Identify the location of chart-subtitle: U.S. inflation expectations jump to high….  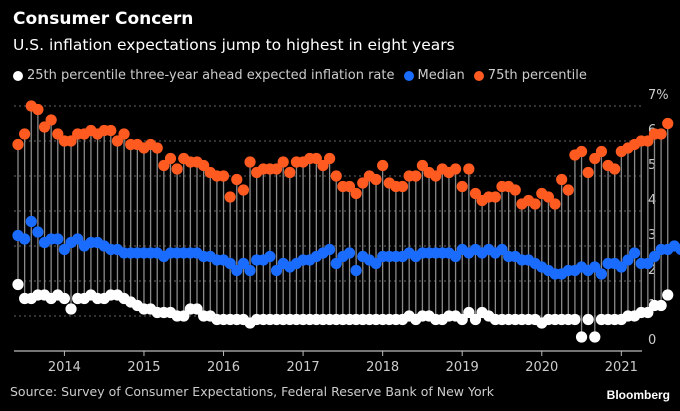
(234, 45).